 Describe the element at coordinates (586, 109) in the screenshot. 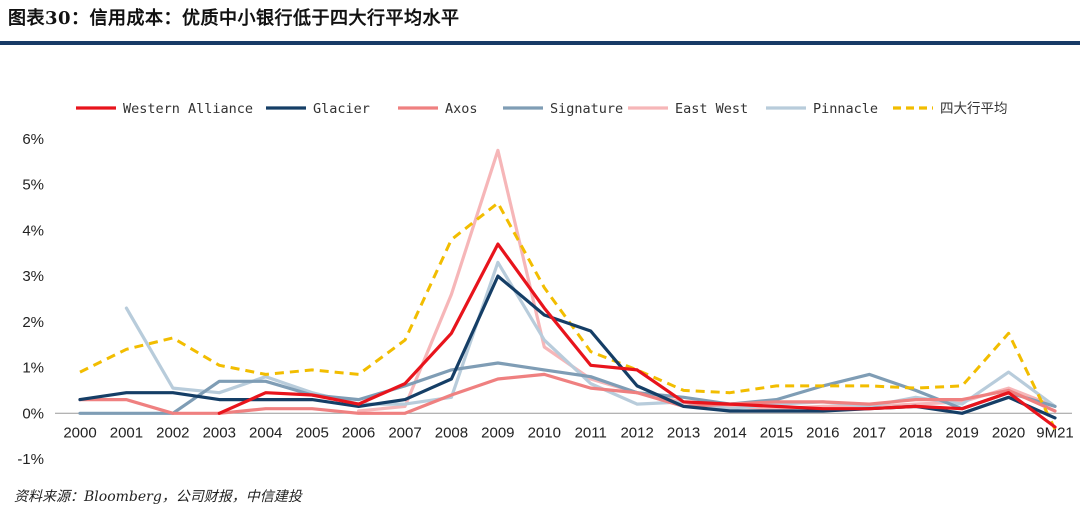

I see `legend-label: Signature` at that location.